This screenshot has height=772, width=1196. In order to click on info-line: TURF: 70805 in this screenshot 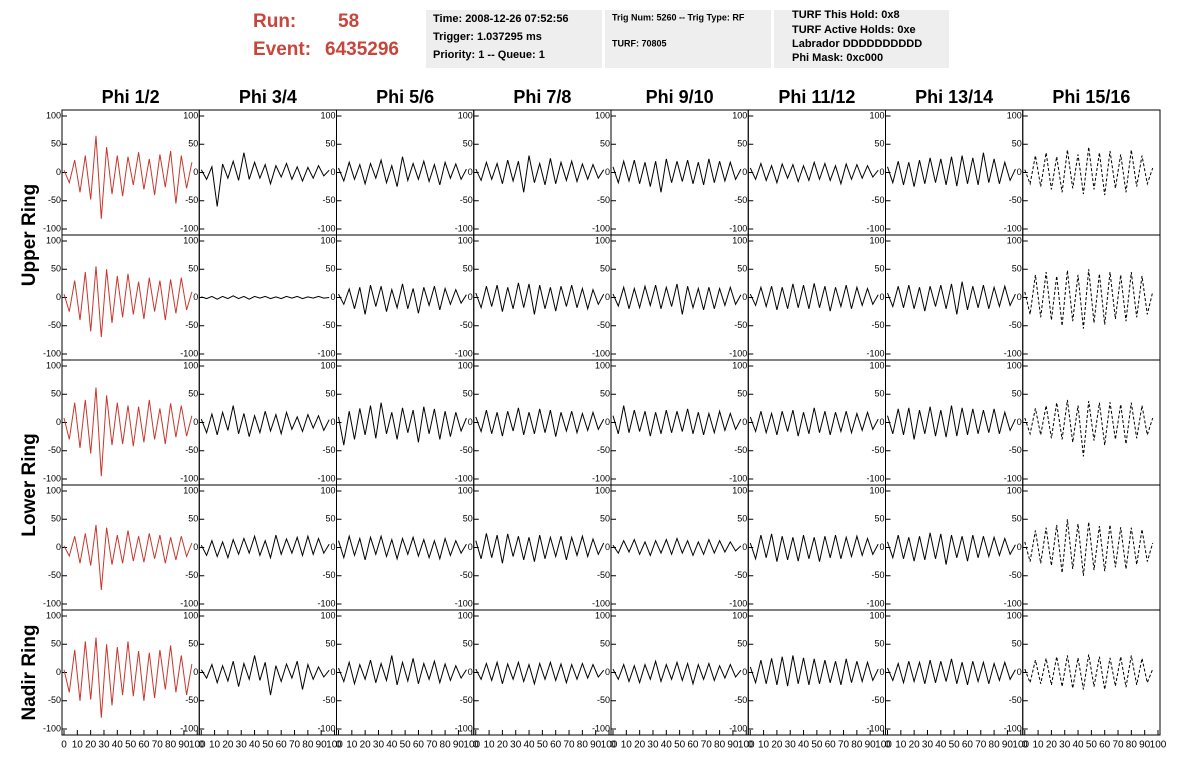, I will do `click(639, 43)`.